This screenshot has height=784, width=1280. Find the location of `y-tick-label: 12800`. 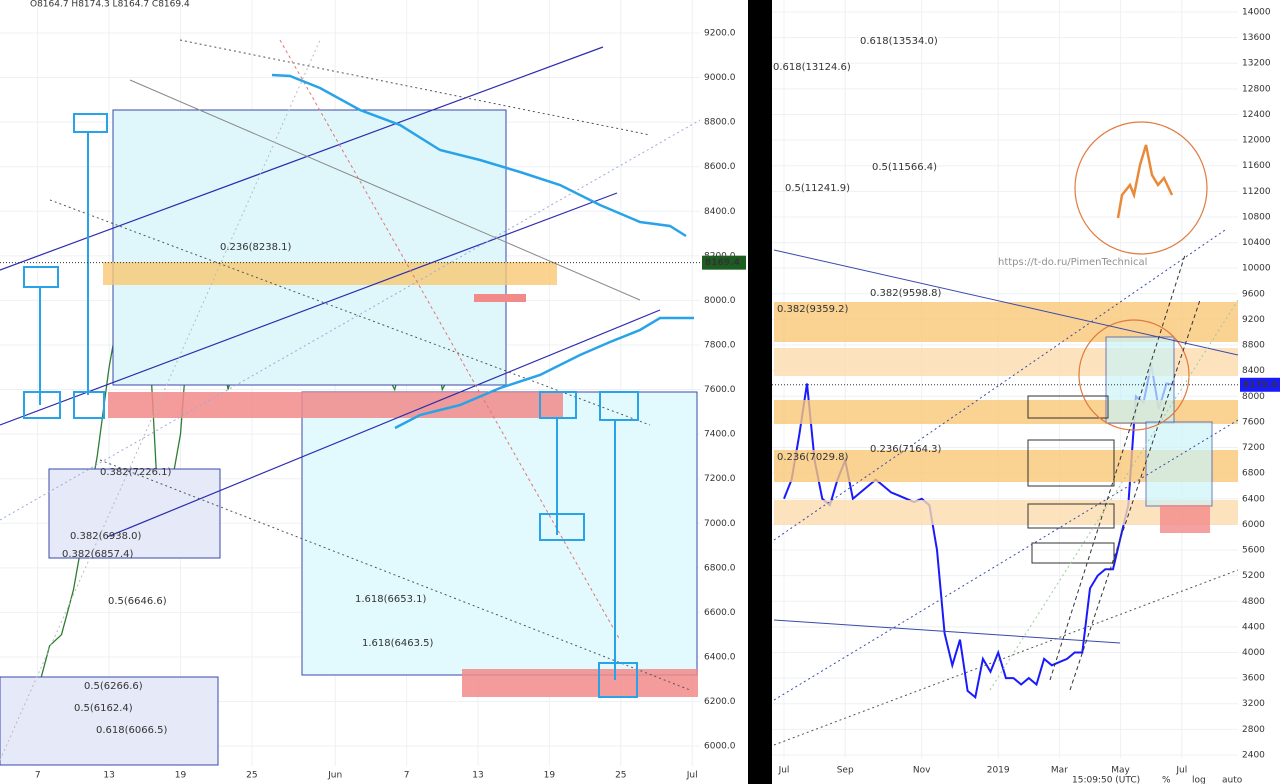

y-tick-label: 12800 is located at coordinates (1256, 89).